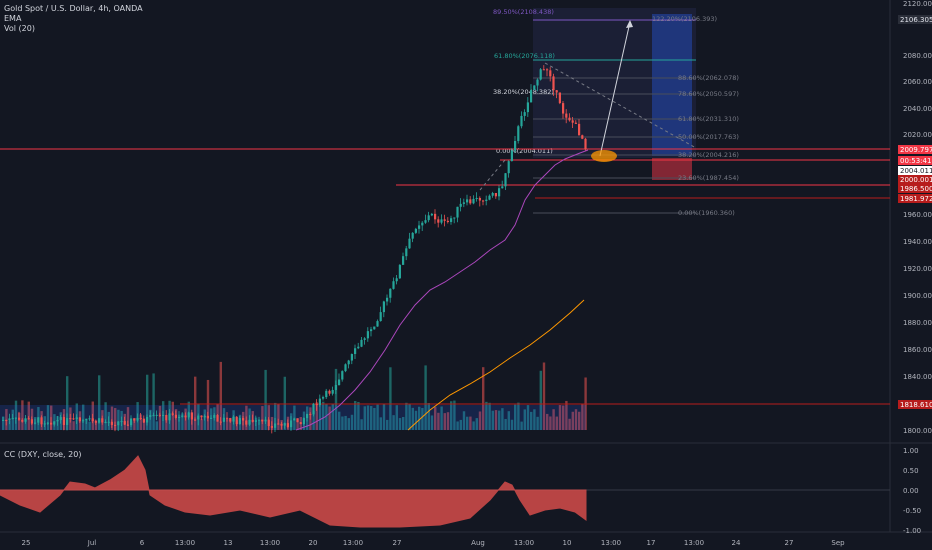 Image resolution: width=932 pixels, height=550 pixels. Describe the element at coordinates (293, 417) in the screenshot. I see `volume-ma-band` at that location.